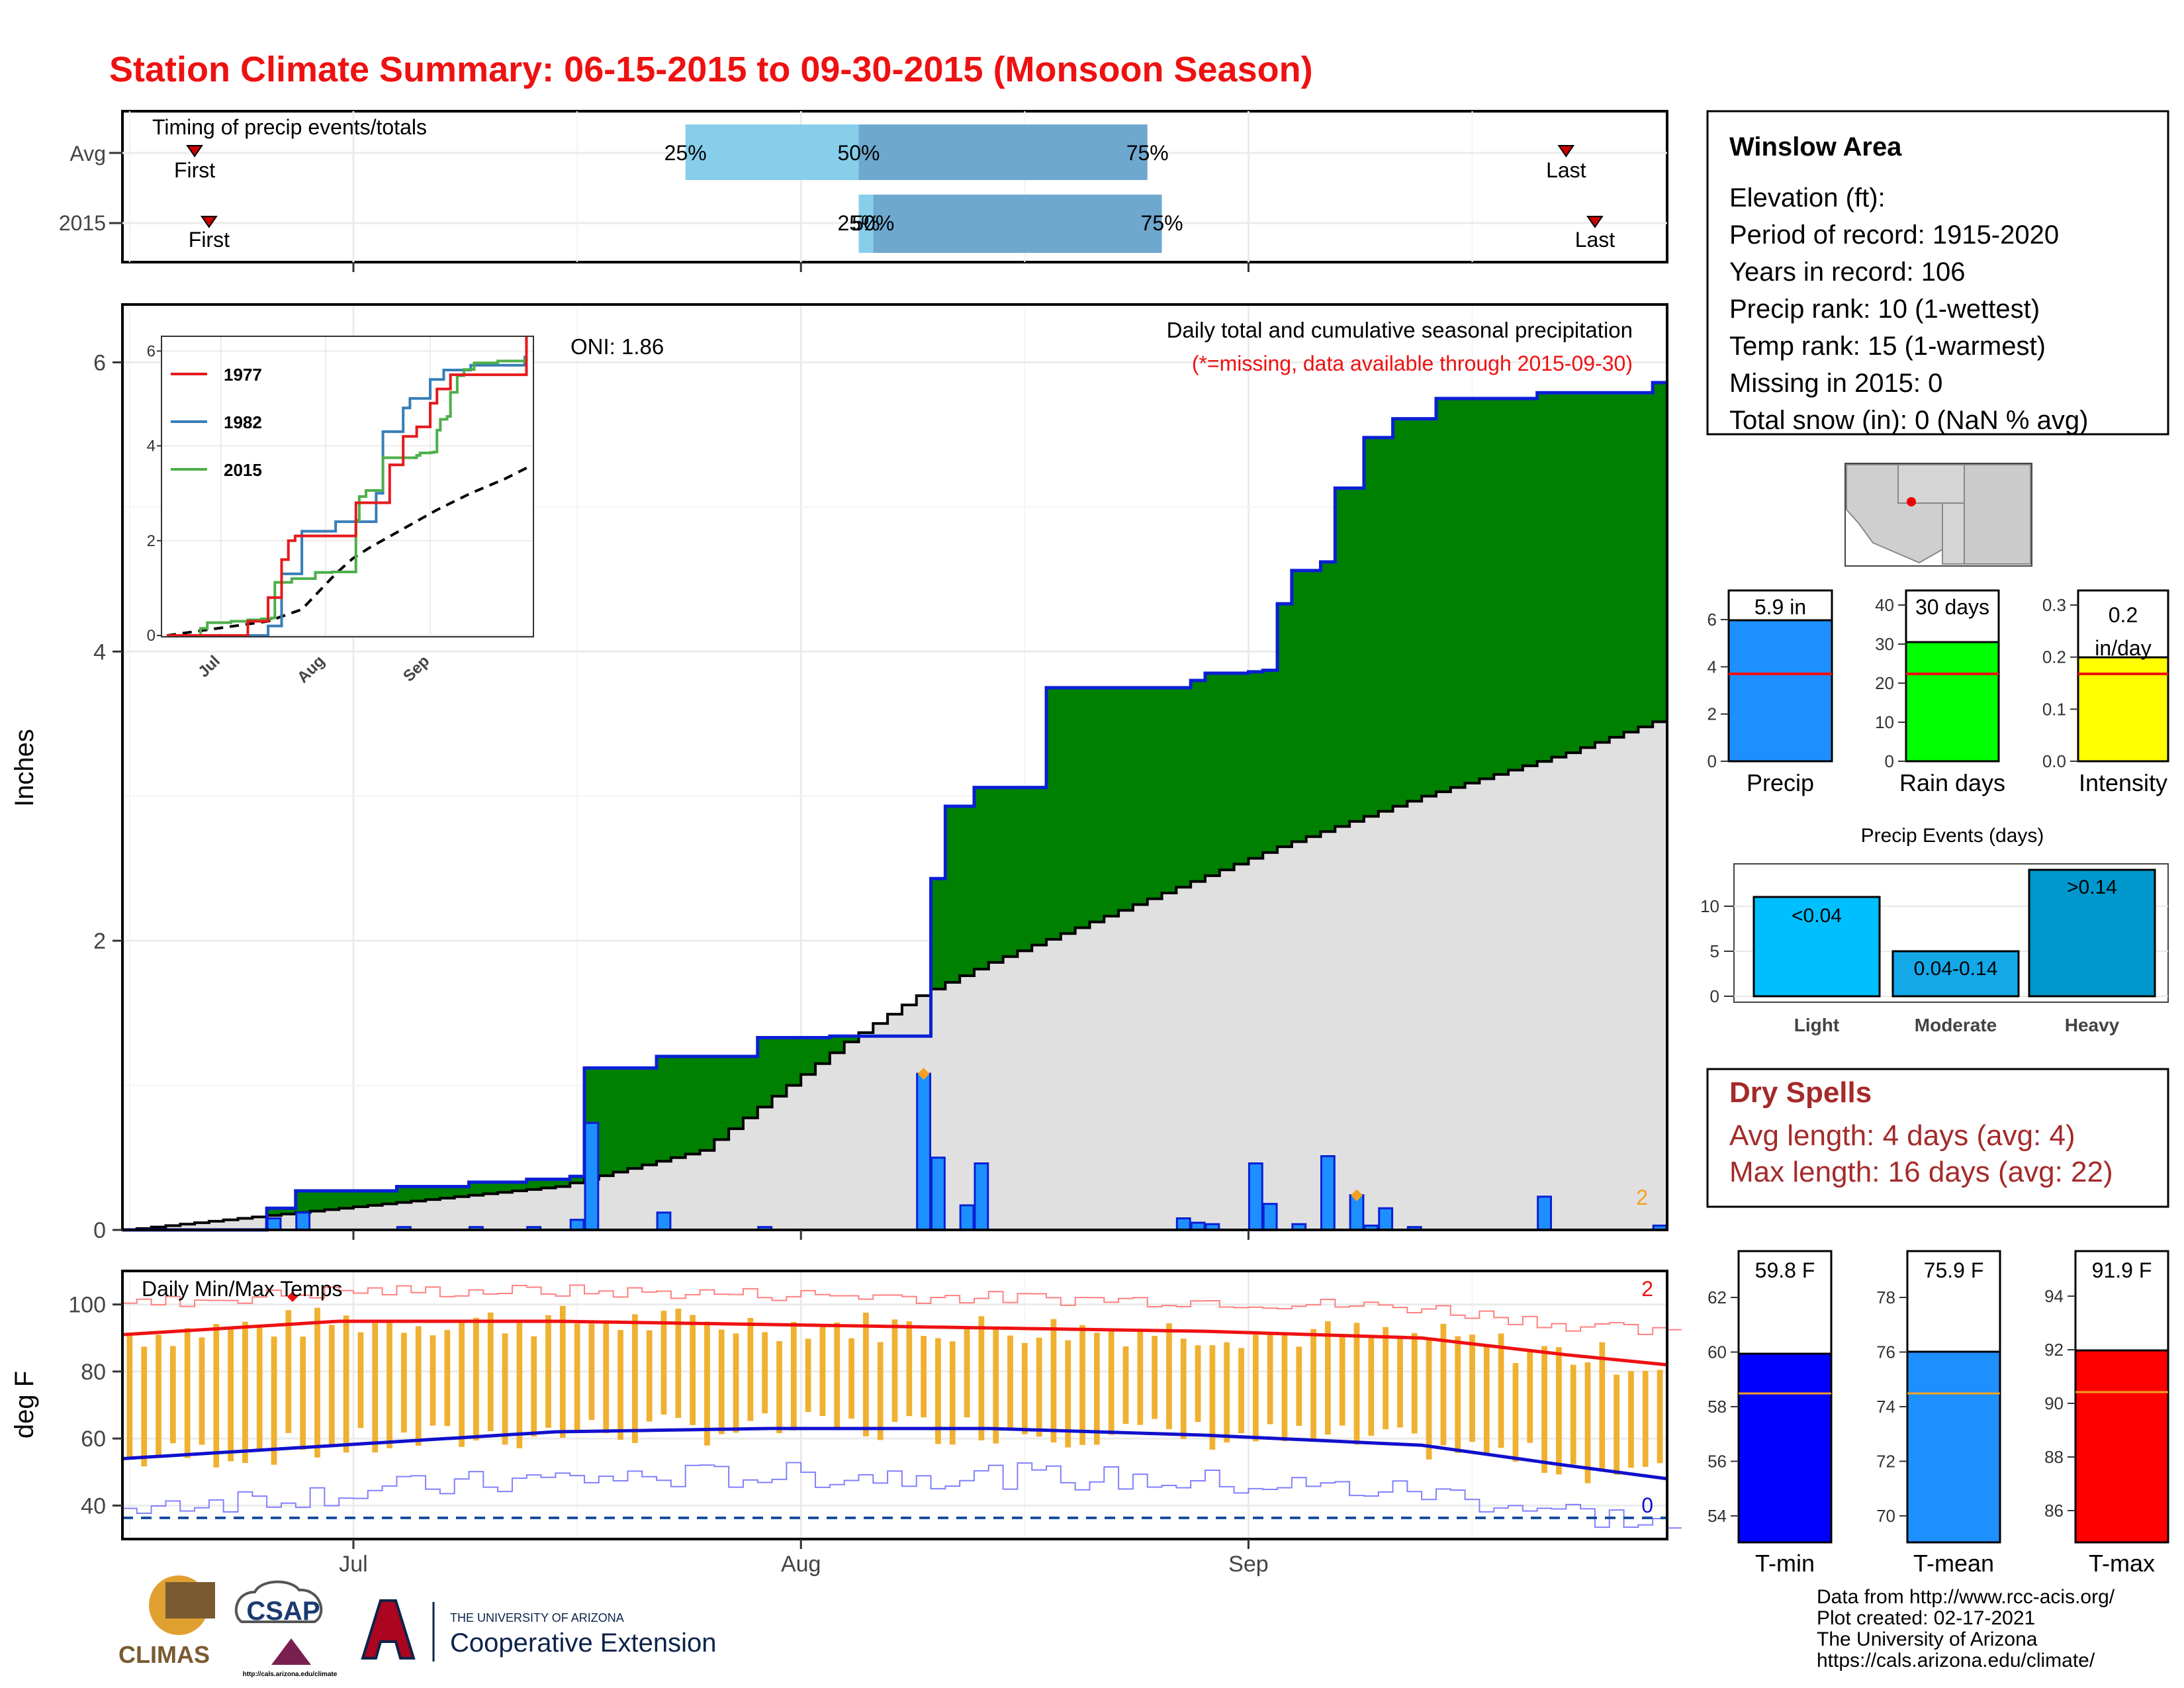 The image size is (2184, 1688). Describe the element at coordinates (100, 652) in the screenshot. I see `y-tick-label: 4` at that location.